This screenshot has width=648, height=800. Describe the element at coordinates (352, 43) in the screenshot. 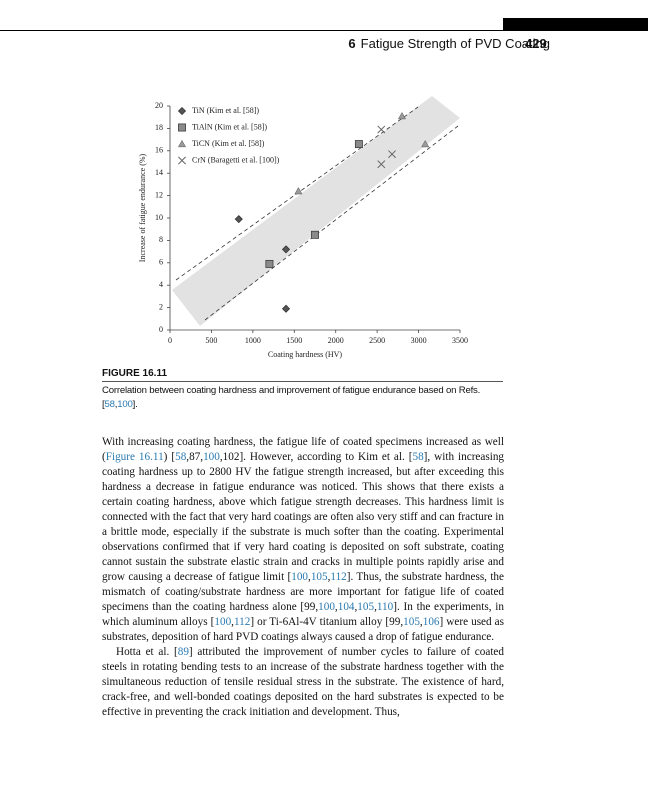

I see `chapter-number: 6` at that location.